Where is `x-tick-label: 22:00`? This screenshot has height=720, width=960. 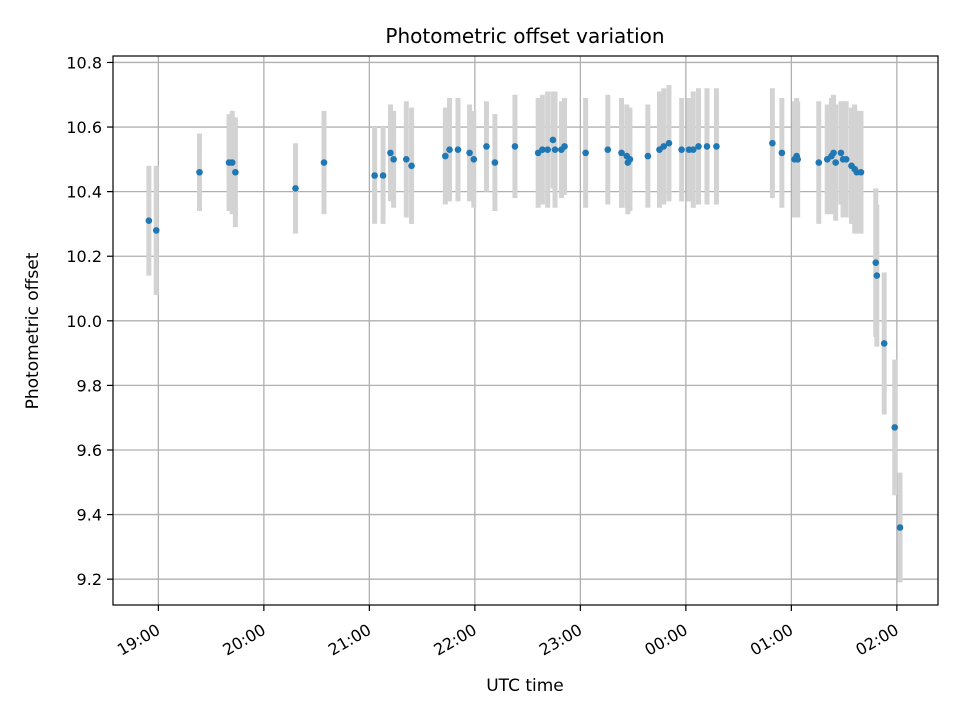 x-tick-label: 22:00 is located at coordinates (454, 640).